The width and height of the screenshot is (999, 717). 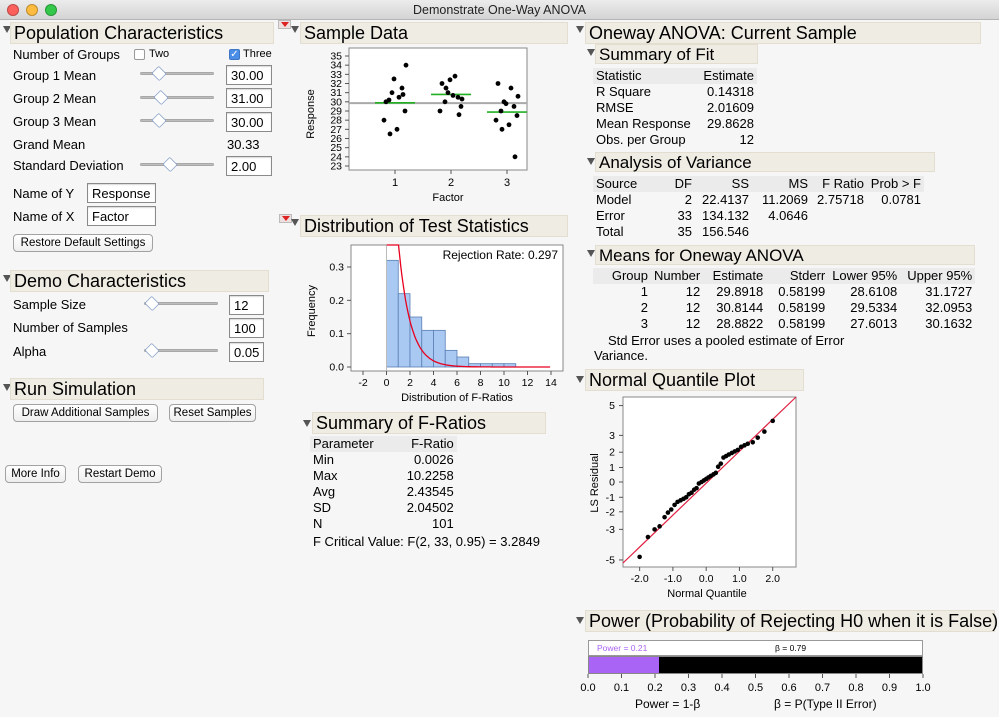 What do you see at coordinates (83, 243) in the screenshot?
I see `restore-defaults-button: Restore Default Settings` at bounding box center [83, 243].